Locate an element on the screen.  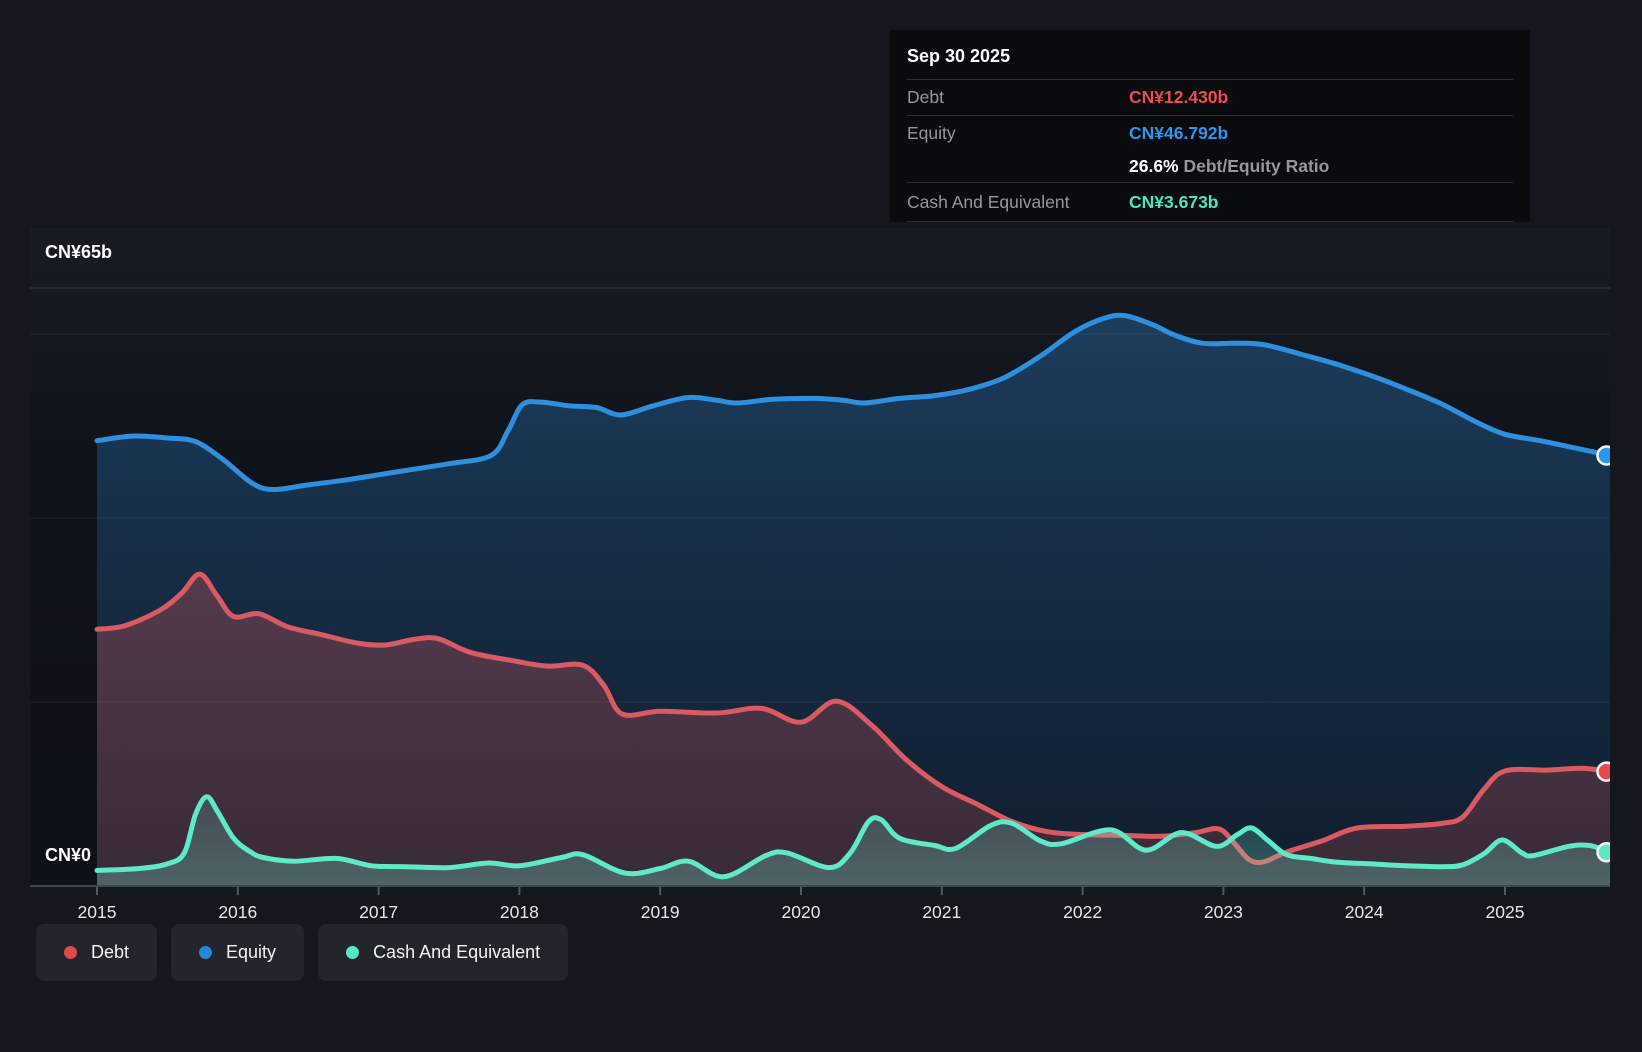
x-tick-label: 2023 is located at coordinates (1223, 912).